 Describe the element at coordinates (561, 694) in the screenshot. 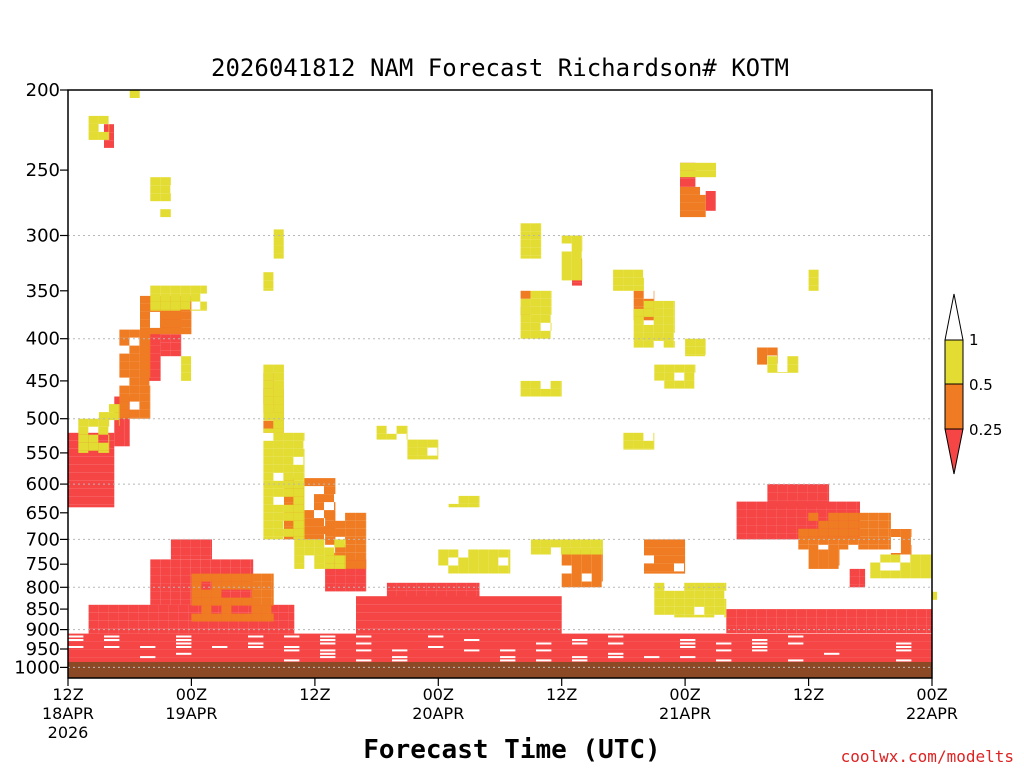

I see `x-tick-time: 12Z` at that location.